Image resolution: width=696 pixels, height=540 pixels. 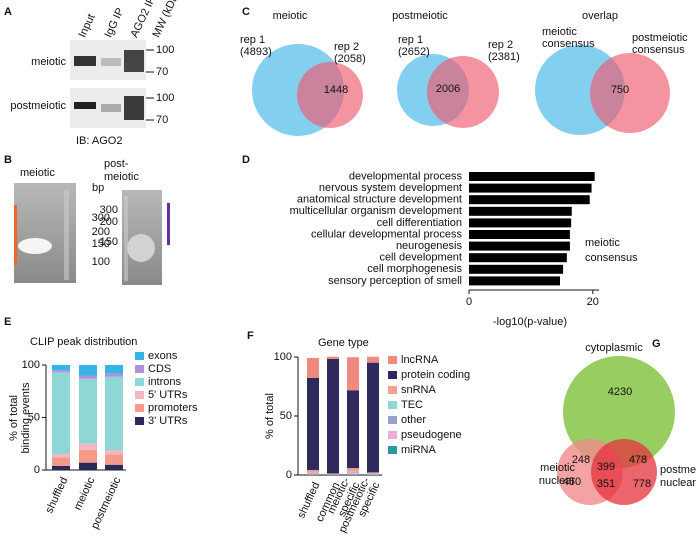 What do you see at coordinates (83, 342) in the screenshot?
I see `chart-title: CLIP peak distribution` at bounding box center [83, 342].